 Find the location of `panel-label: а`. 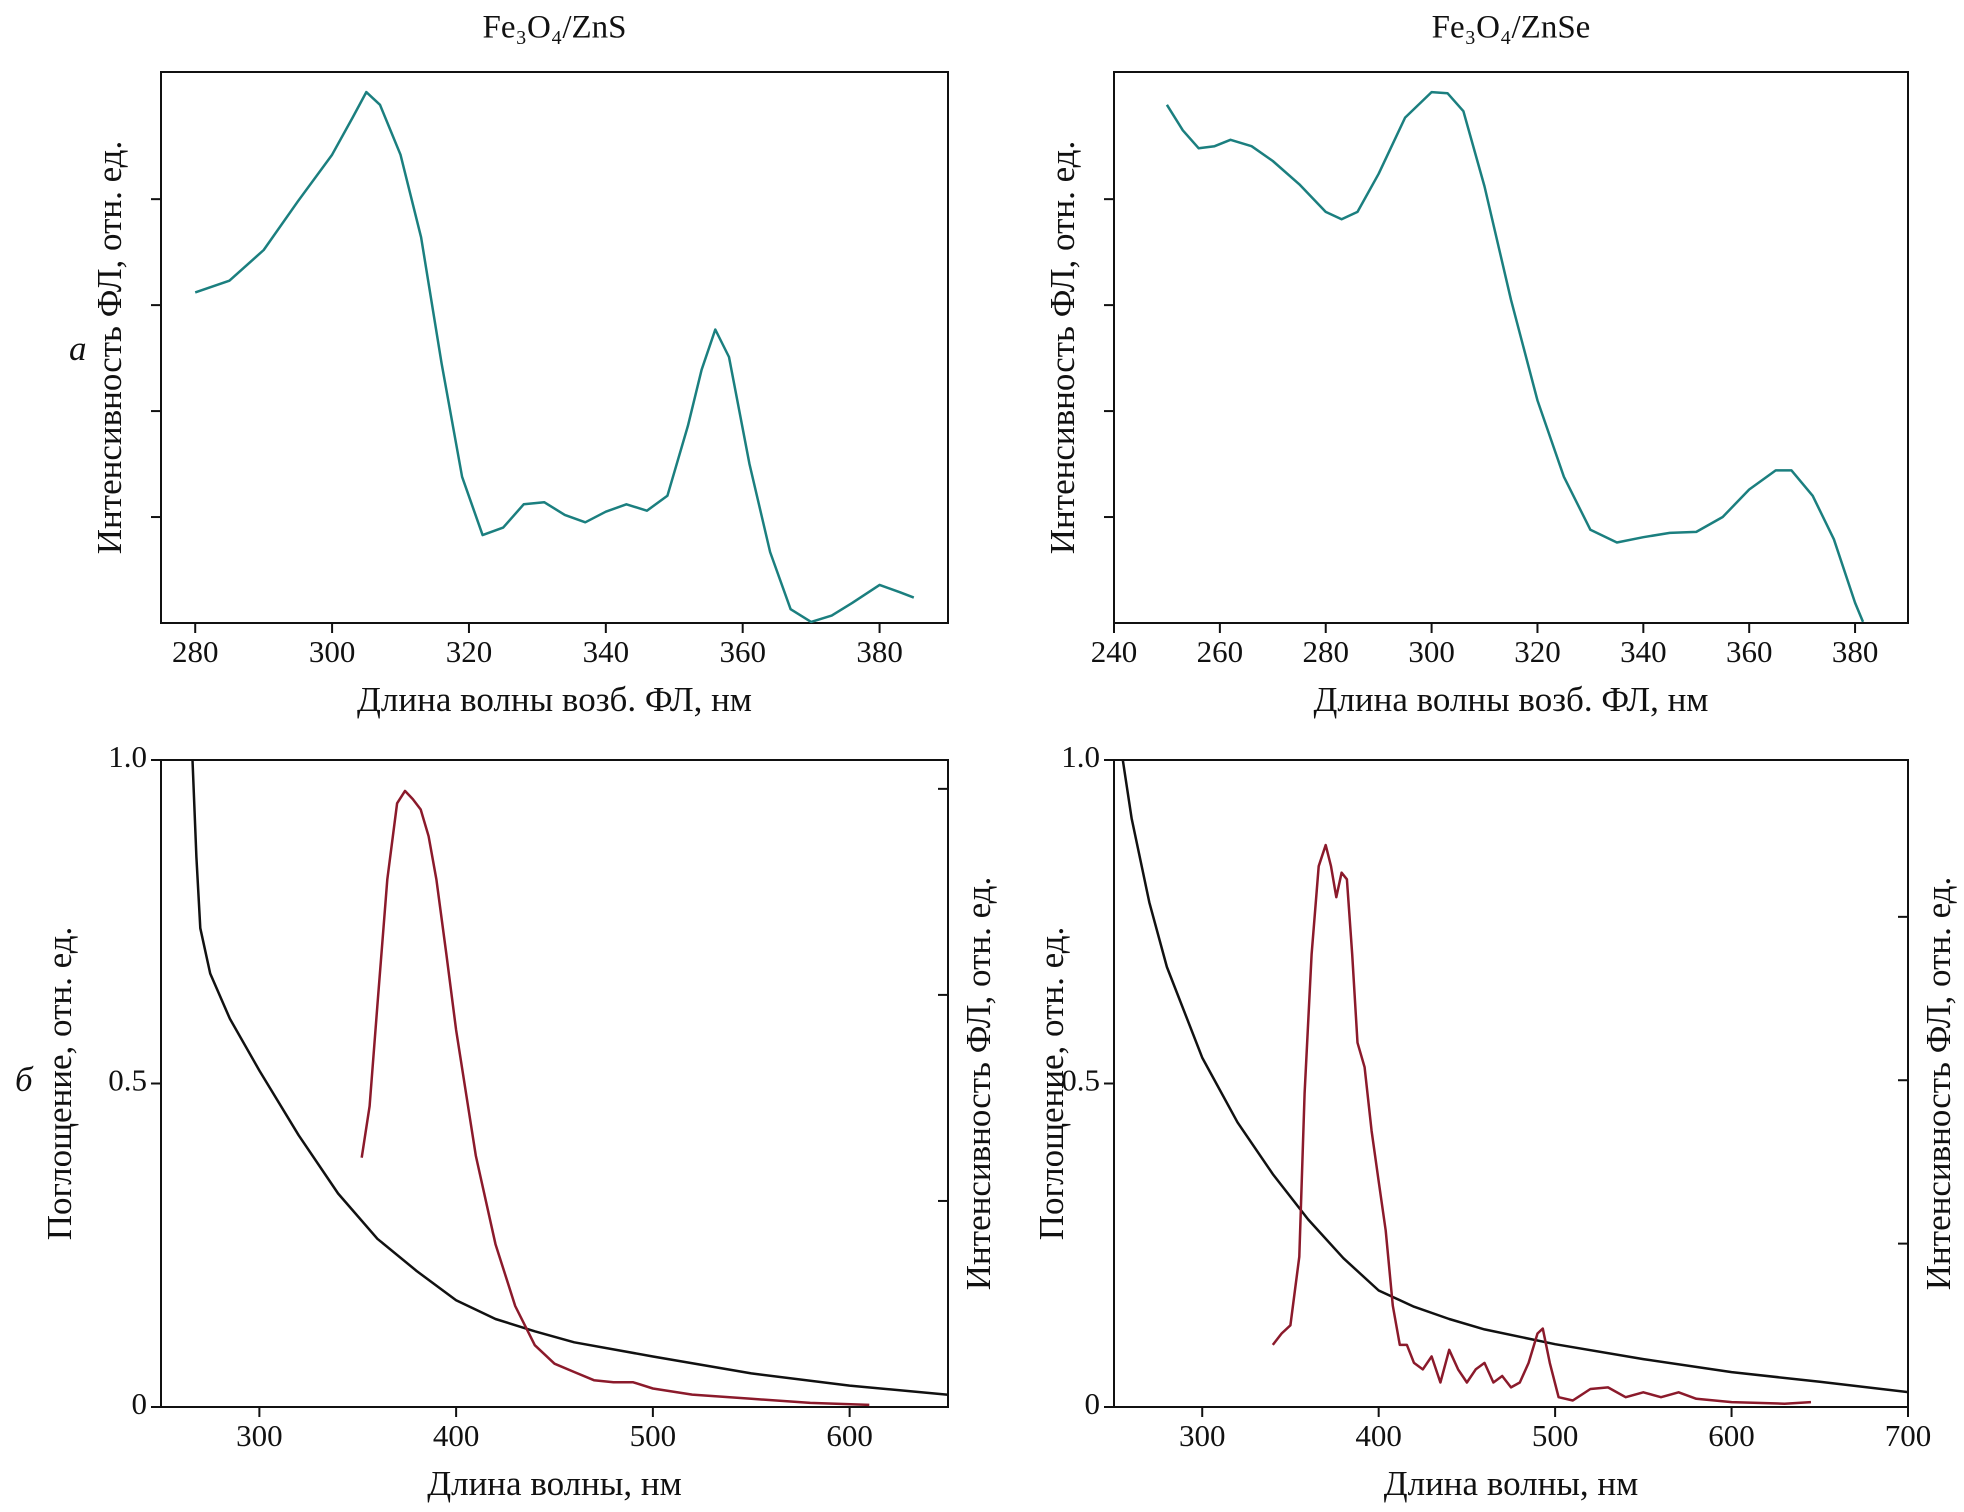

panel-label: а is located at coordinates (78, 348).